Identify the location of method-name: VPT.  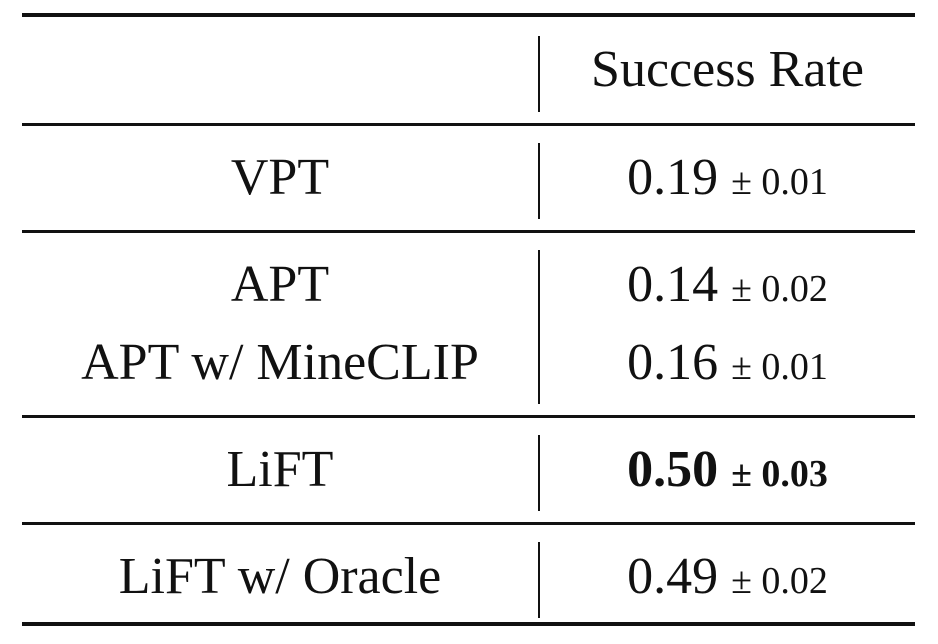
(280, 177).